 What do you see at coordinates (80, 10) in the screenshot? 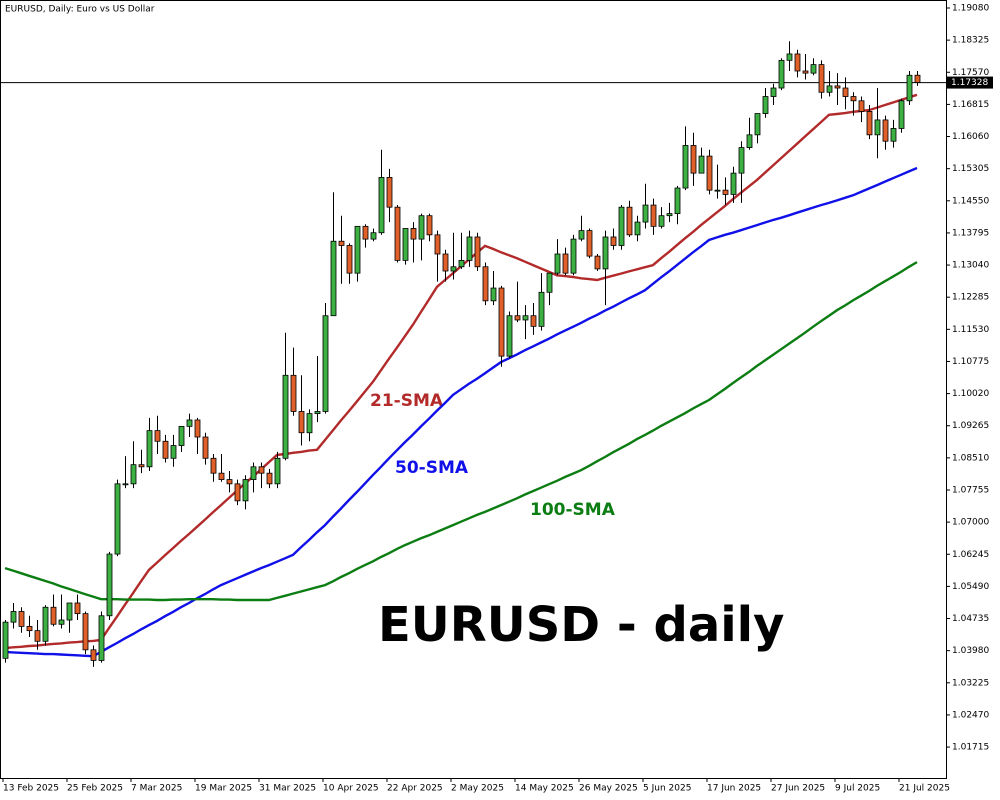
I see `chart-title: EURUSD, Daily: Euro vs US Dollar` at bounding box center [80, 10].